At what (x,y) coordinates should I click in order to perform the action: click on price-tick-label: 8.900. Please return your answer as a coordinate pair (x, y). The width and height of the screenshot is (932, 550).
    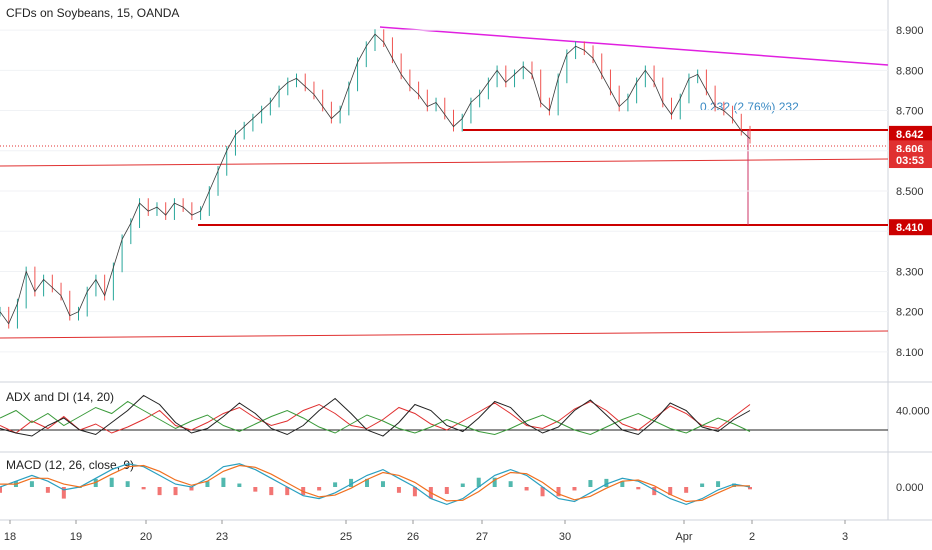
    Looking at the image, I should click on (910, 31).